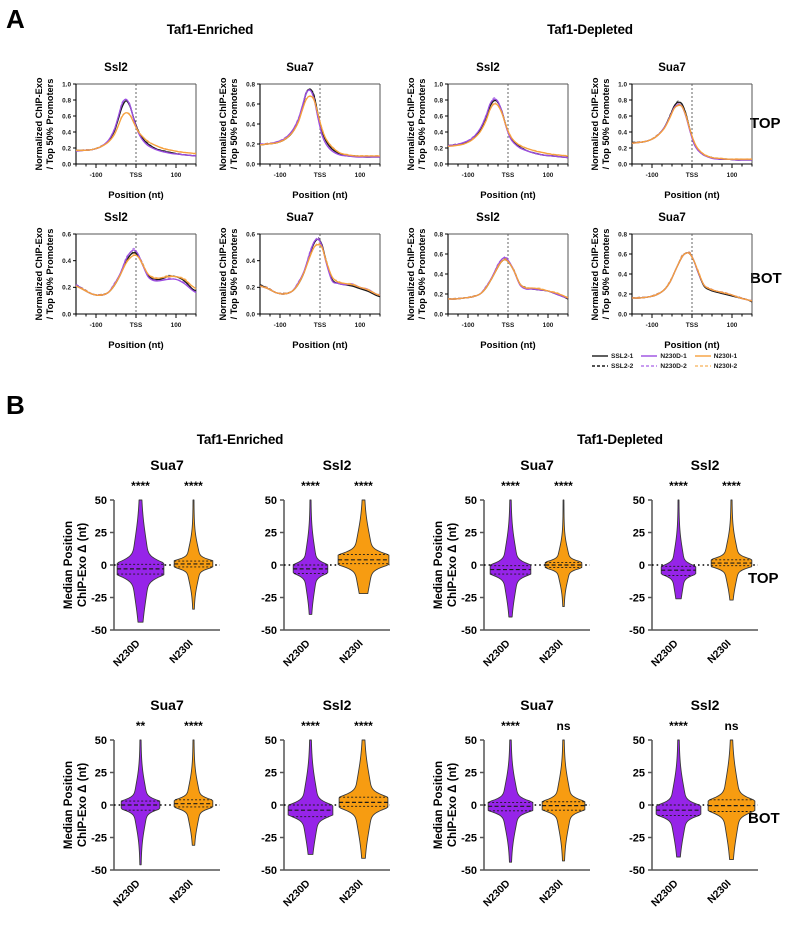 Image resolution: width=800 pixels, height=930 pixels. What do you see at coordinates (622, 366) in the screenshot?
I see `legend-label: SSL2-2` at bounding box center [622, 366].